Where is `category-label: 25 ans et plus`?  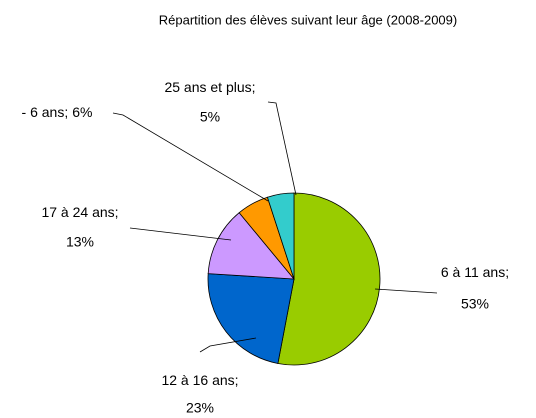
category-label: 25 ans et plus is located at coordinates (207, 87).